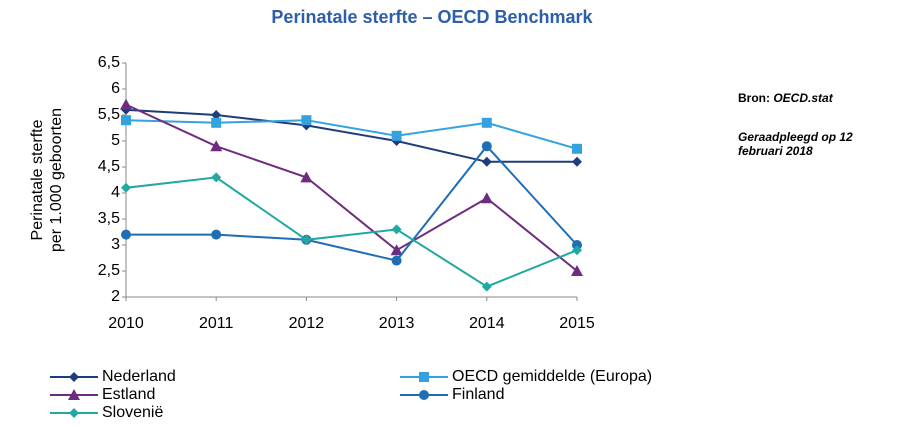  I want to click on legend-label: Finland, so click(478, 394).